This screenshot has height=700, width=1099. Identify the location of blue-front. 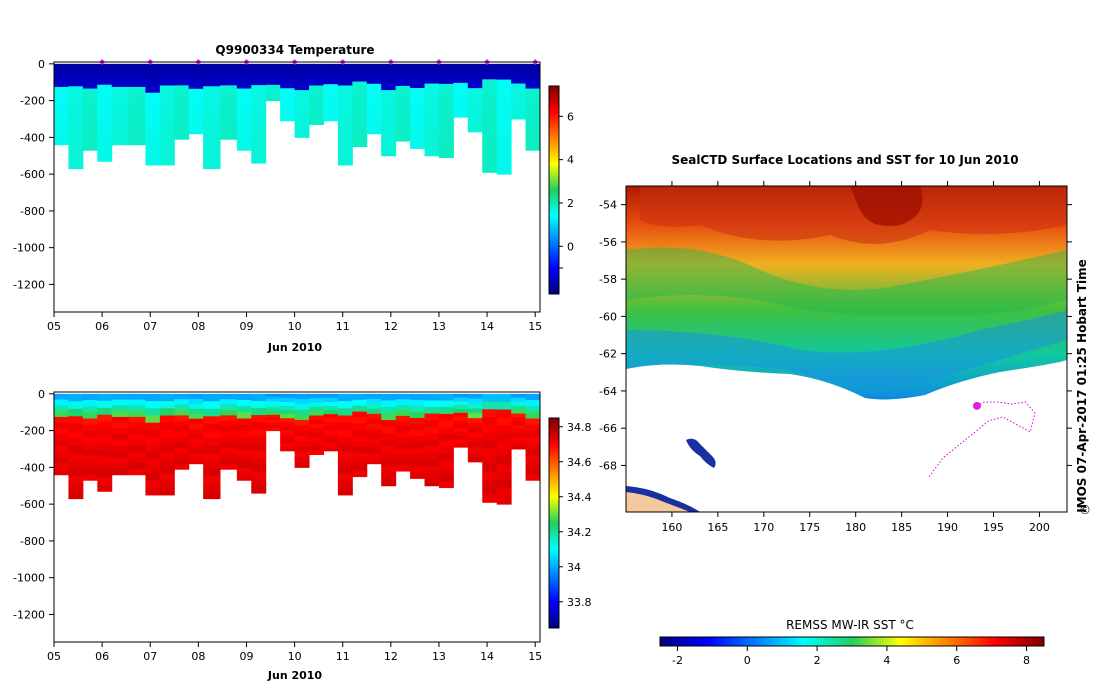
(846, 348).